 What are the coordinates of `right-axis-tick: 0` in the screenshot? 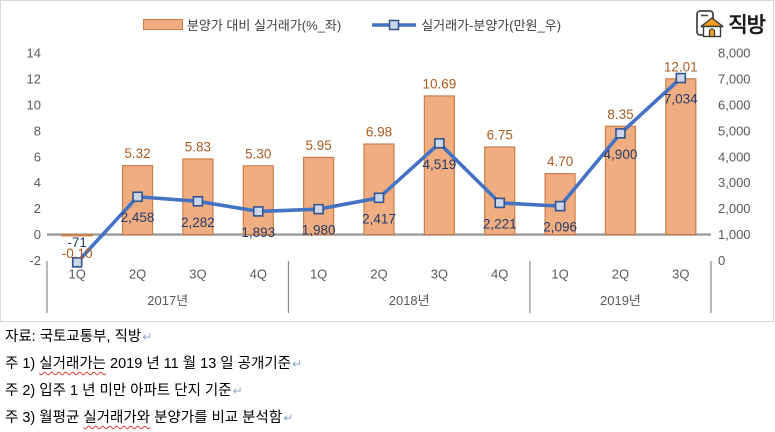 It's located at (721, 260).